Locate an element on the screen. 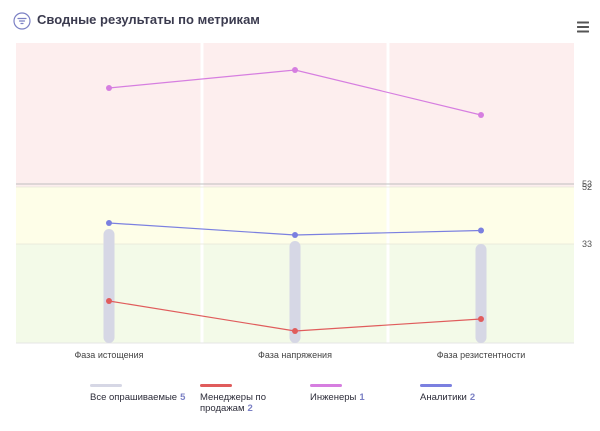 Image resolution: width=600 pixels, height=431 pixels. legend-text: Аналитики 2 is located at coordinates (447, 397).